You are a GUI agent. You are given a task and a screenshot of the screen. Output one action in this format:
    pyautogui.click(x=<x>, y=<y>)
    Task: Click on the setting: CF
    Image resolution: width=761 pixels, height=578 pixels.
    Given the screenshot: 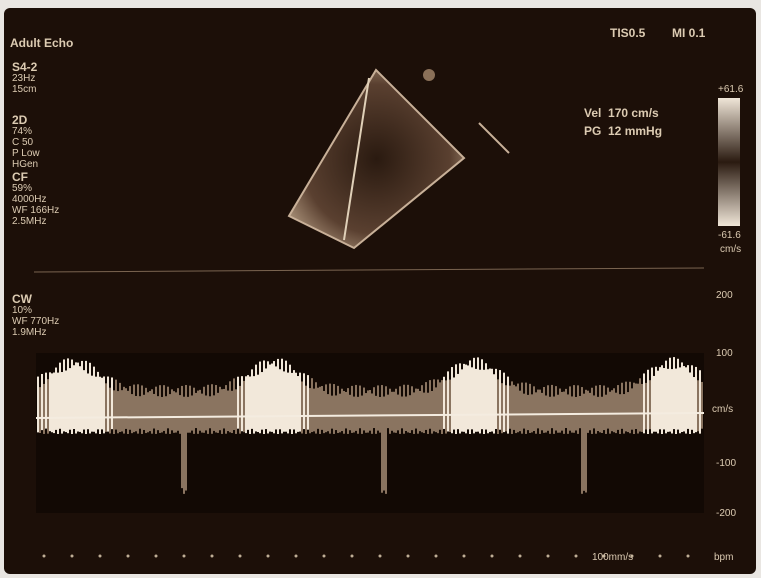 What is the action you would take?
    pyautogui.click(x=20, y=177)
    